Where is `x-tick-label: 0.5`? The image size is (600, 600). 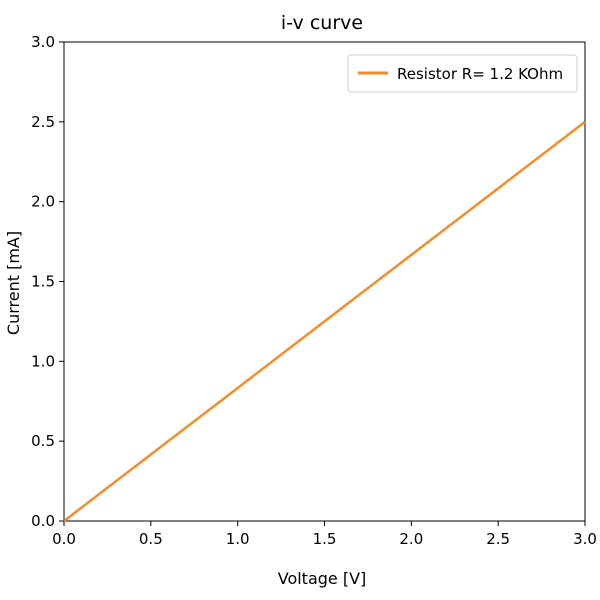 x-tick-label: 0.5 is located at coordinates (151, 539).